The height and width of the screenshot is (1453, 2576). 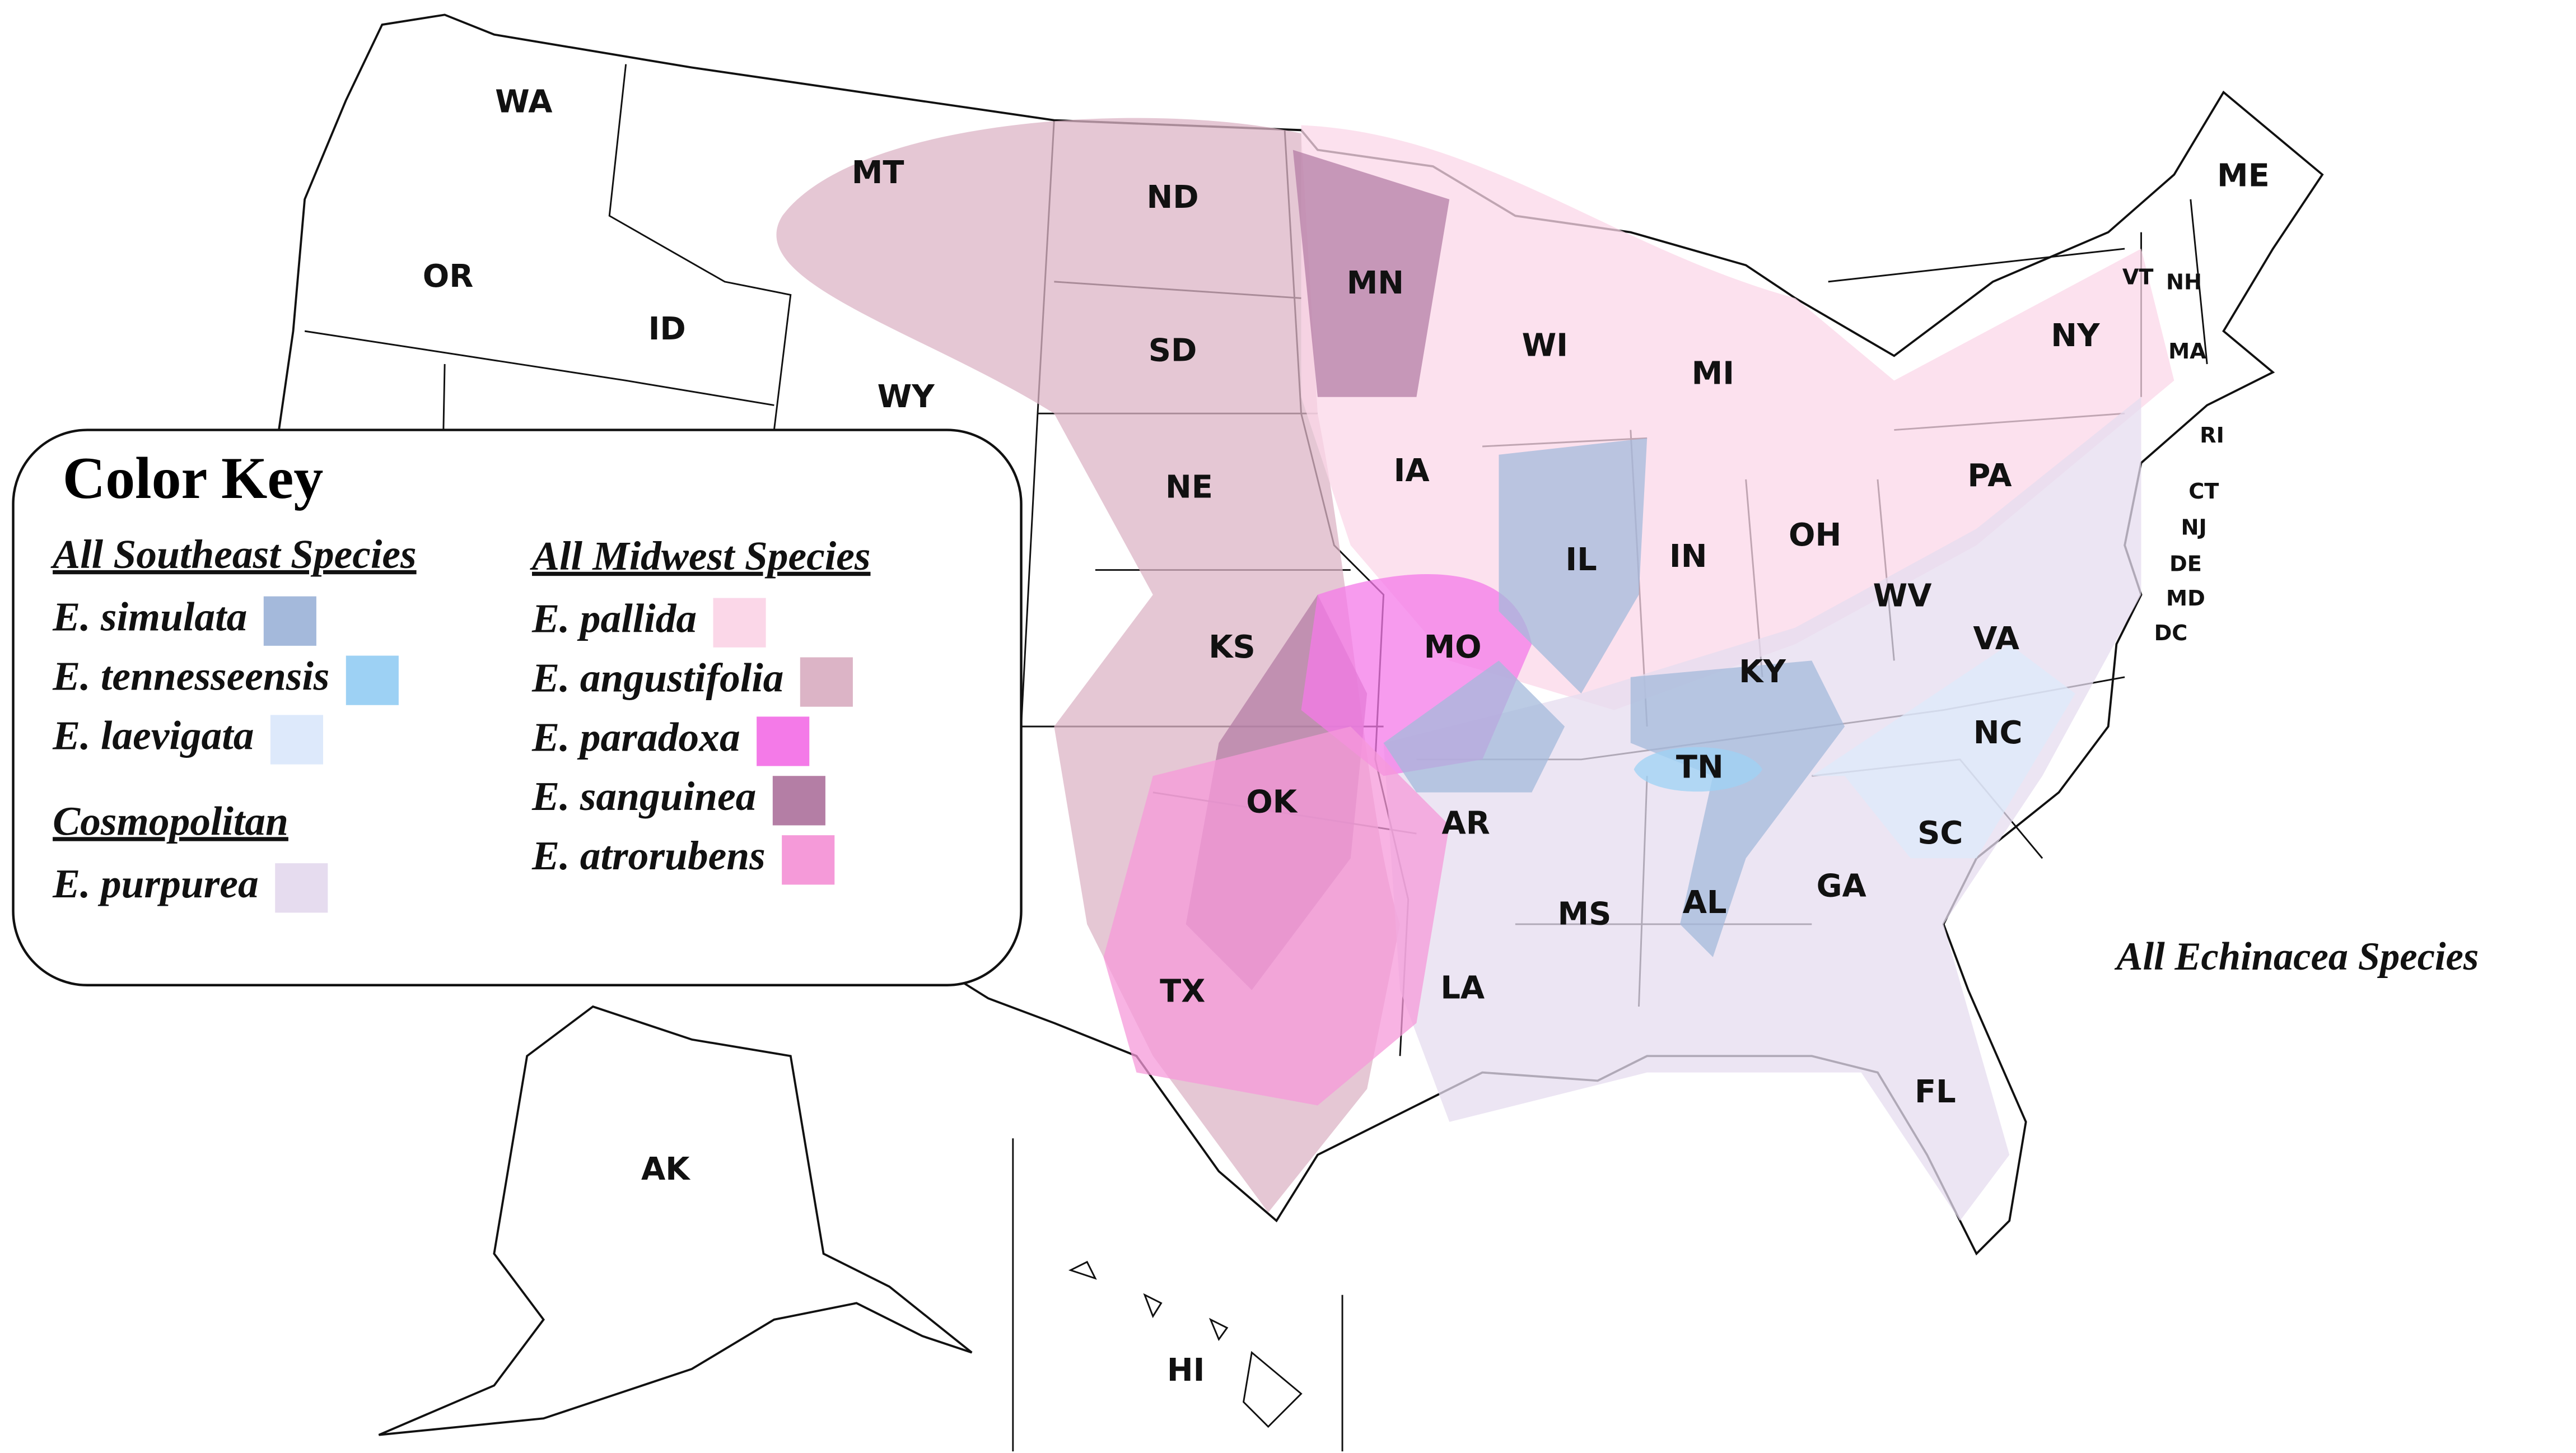 I want to click on inset-frame, so click(x=1178, y=1295).